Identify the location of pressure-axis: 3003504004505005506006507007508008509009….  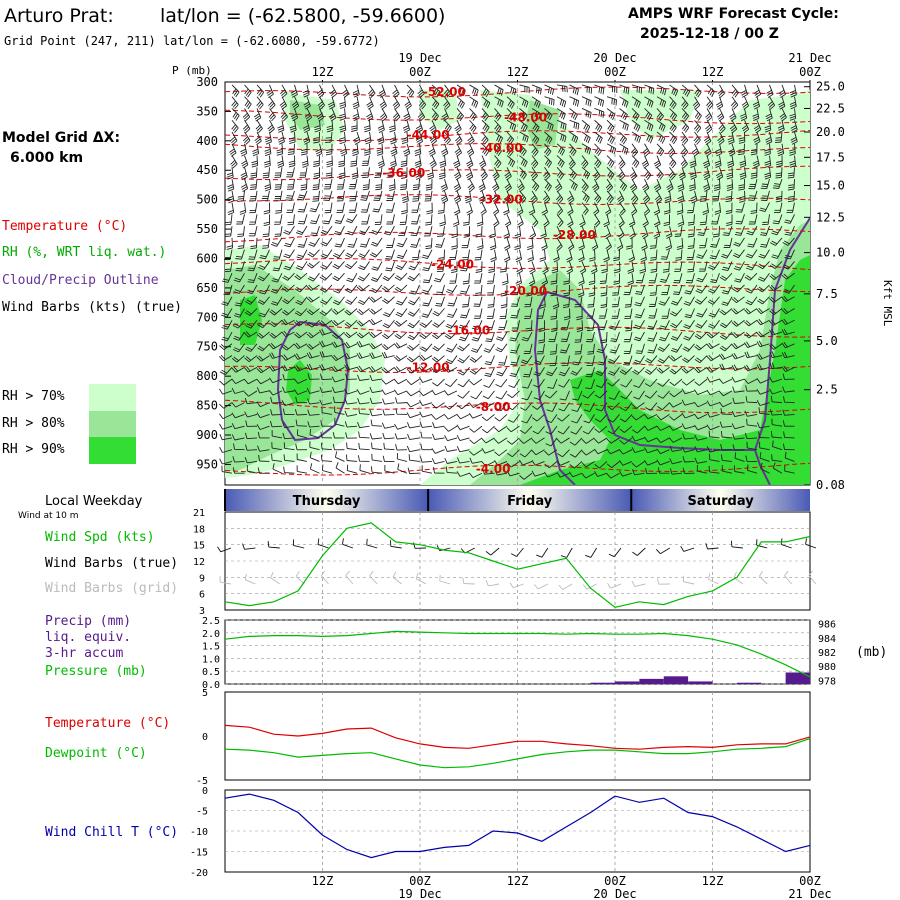
(213, 273).